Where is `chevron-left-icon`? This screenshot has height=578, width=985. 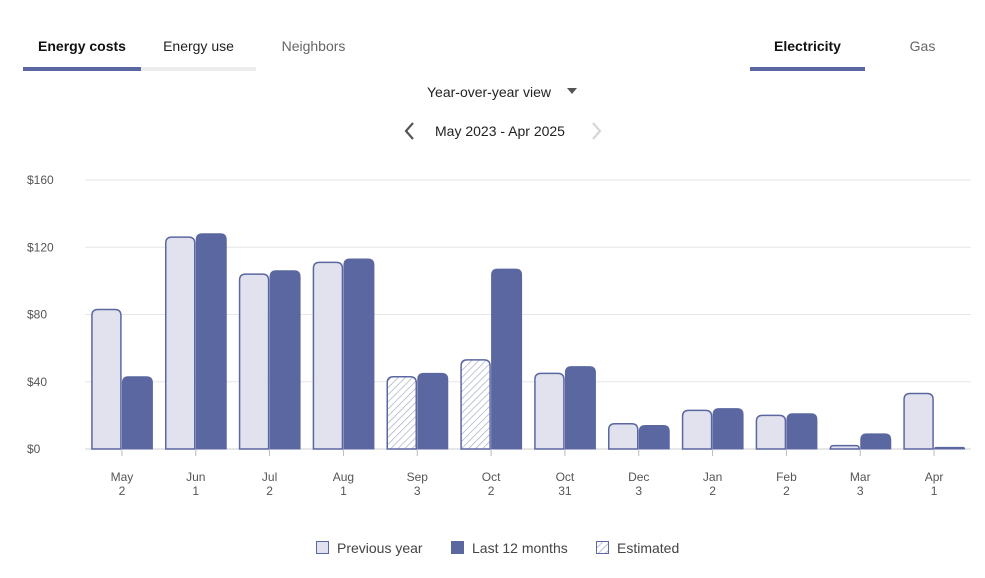
chevron-left-icon is located at coordinates (410, 131).